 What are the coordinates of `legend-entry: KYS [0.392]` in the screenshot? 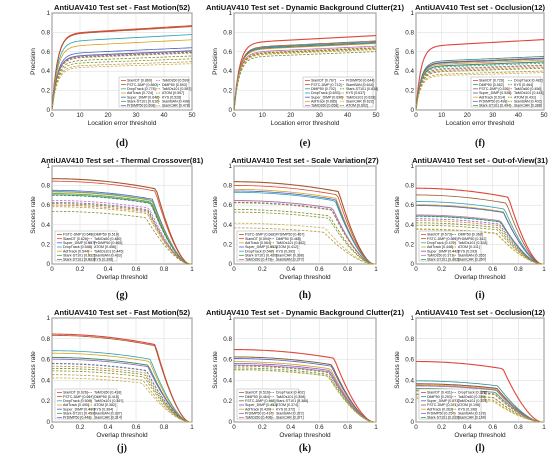 It's located at (285, 251).